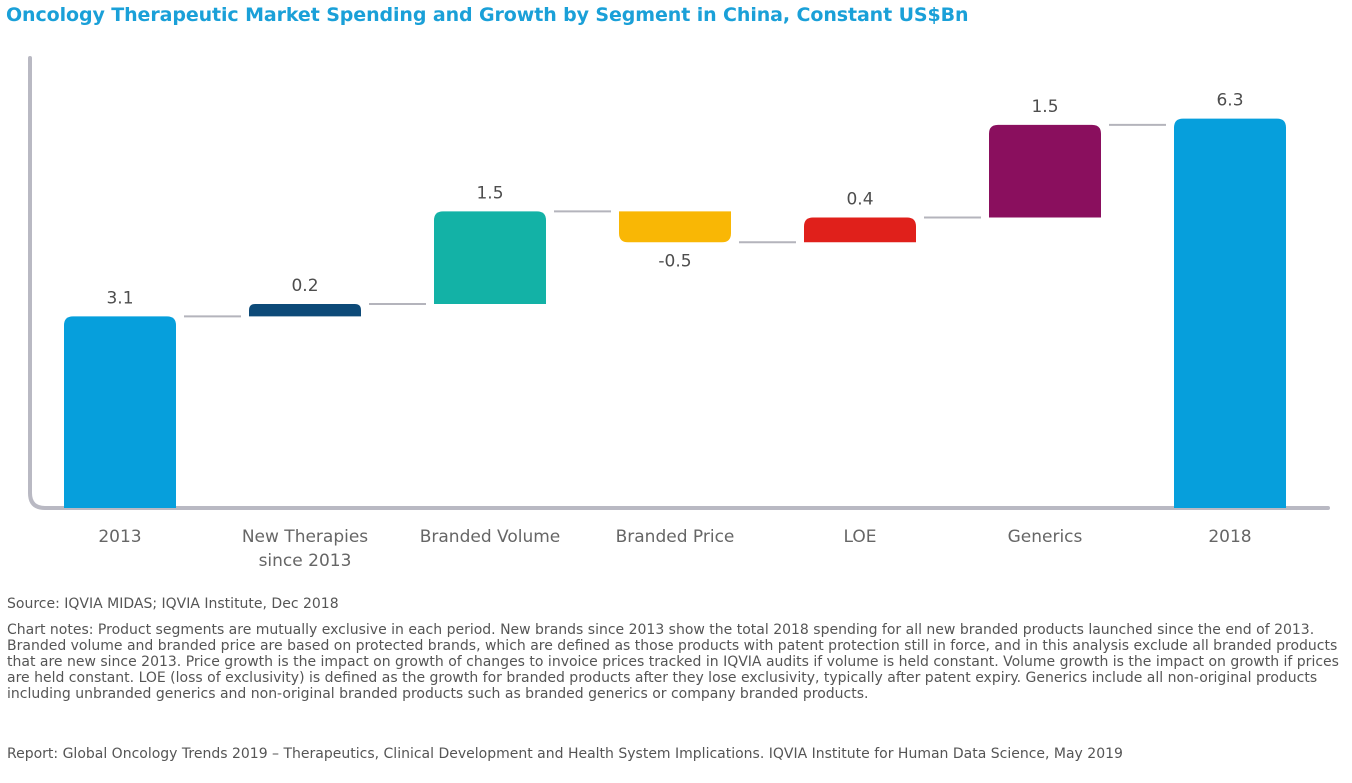 The height and width of the screenshot is (783, 1352). What do you see at coordinates (860, 537) in the screenshot?
I see `category-label-4: LOE` at bounding box center [860, 537].